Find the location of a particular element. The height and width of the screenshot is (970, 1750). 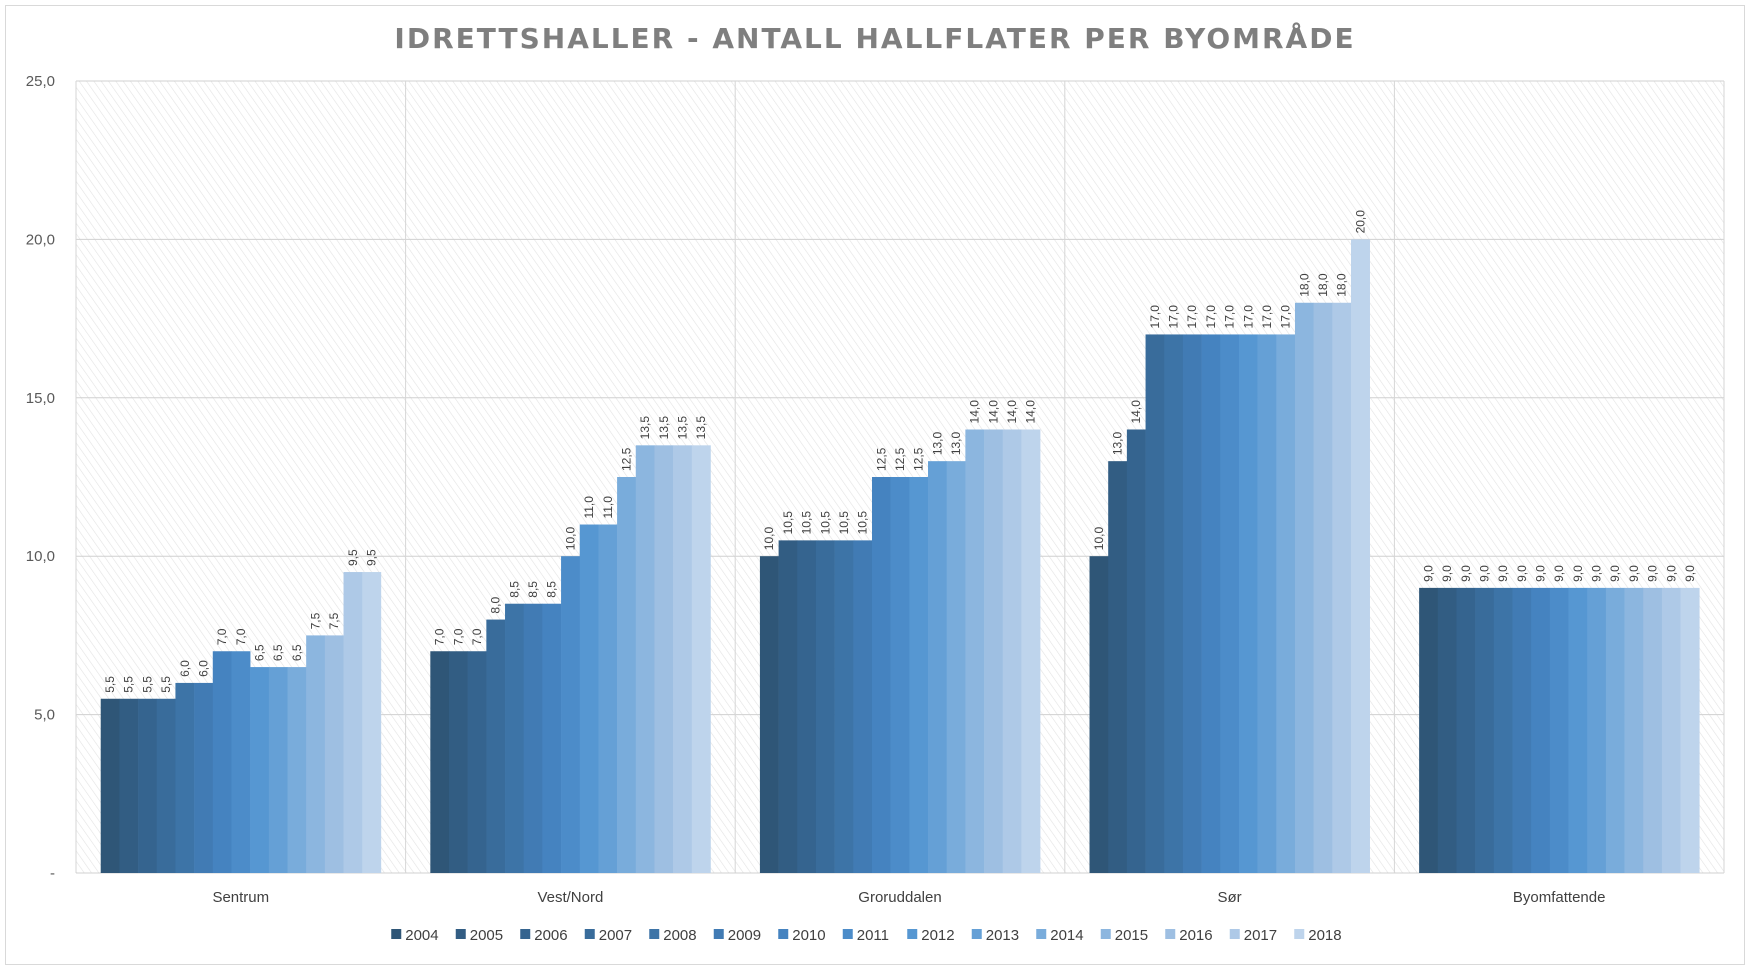

legend-label: 2006 is located at coordinates (550, 935).